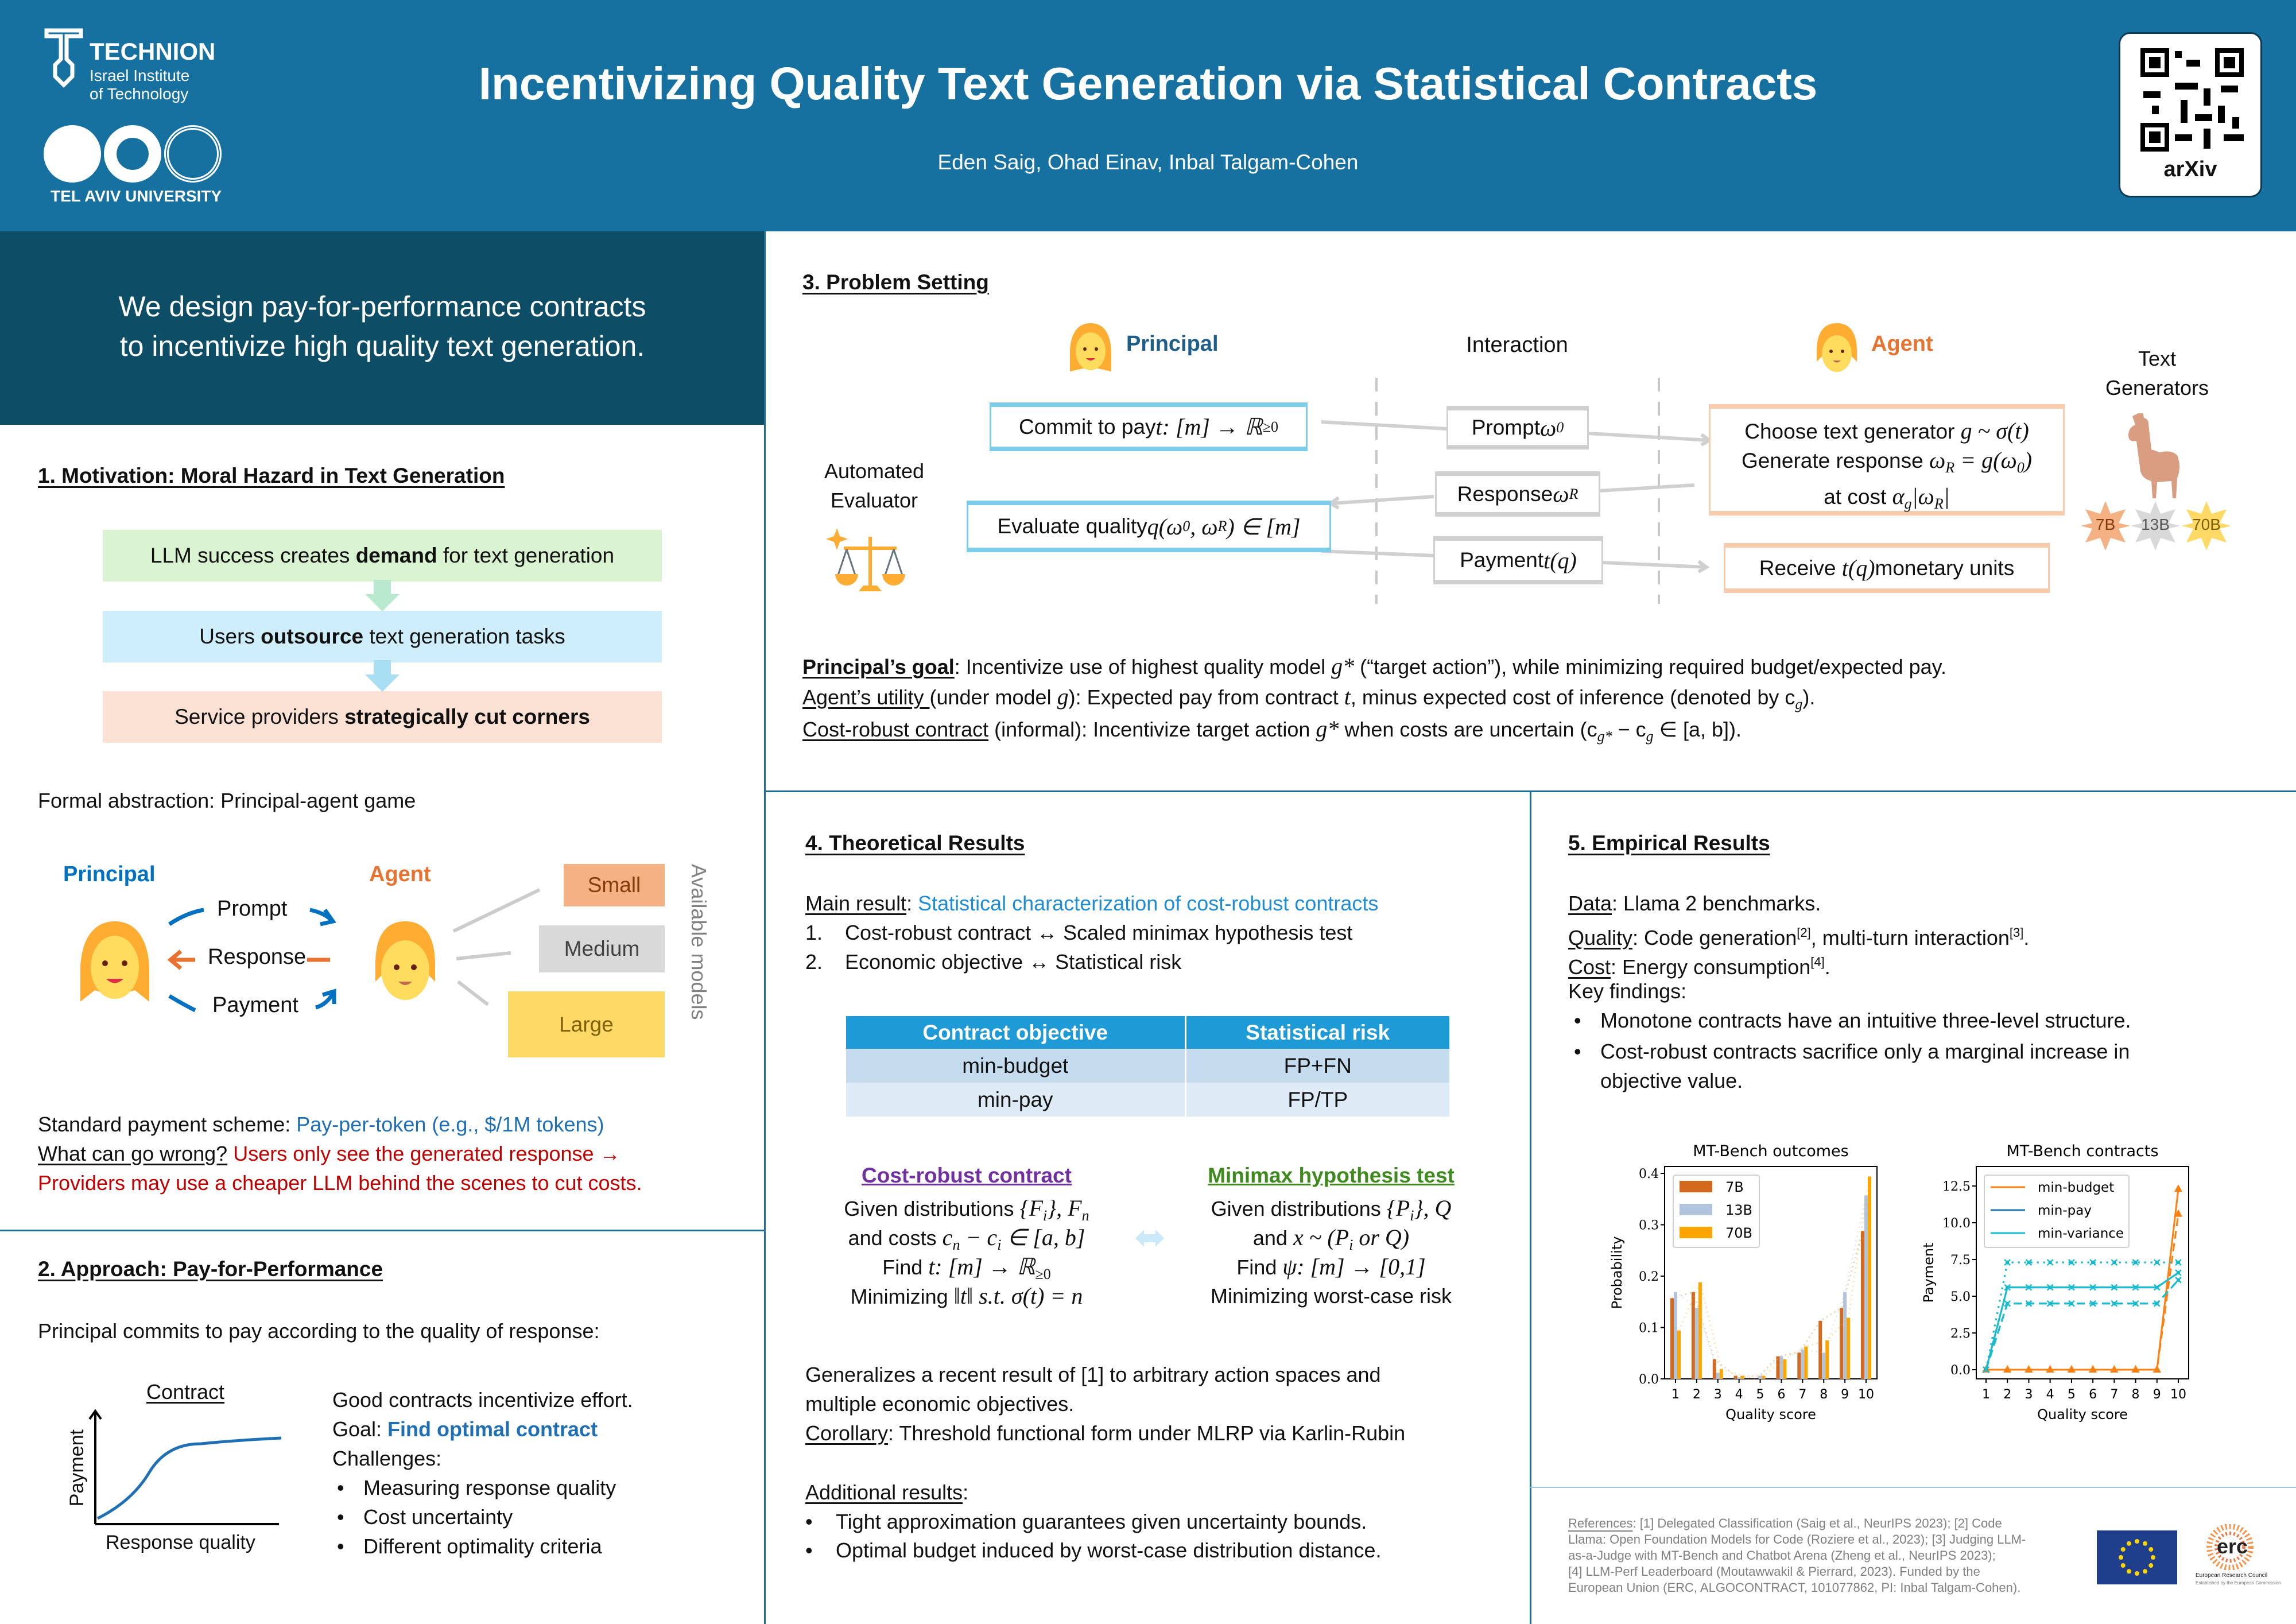 Image resolution: width=2296 pixels, height=1624 pixels. What do you see at coordinates (450, 1124) in the screenshot?
I see `pay-per-token-text: Pay-per-token (e.g., $/1M tokens)` at bounding box center [450, 1124].